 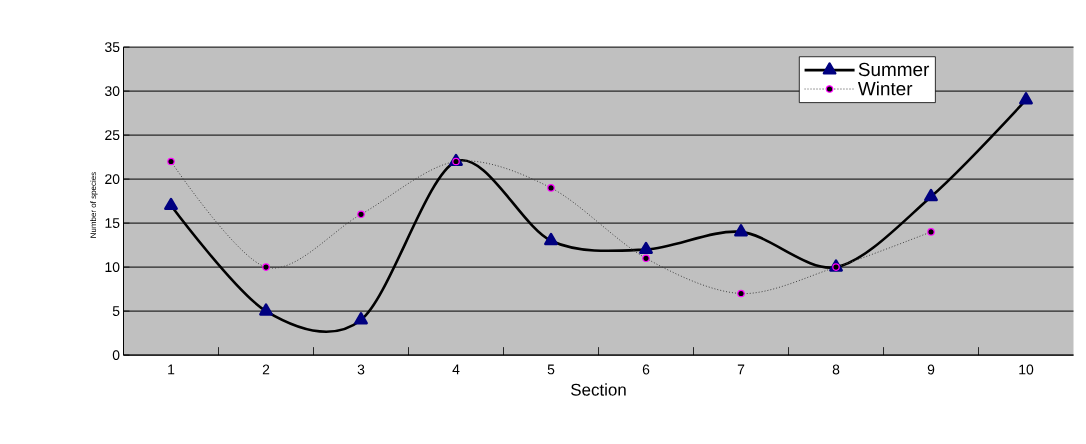 I want to click on x-tick-label: 3, so click(x=361, y=369).